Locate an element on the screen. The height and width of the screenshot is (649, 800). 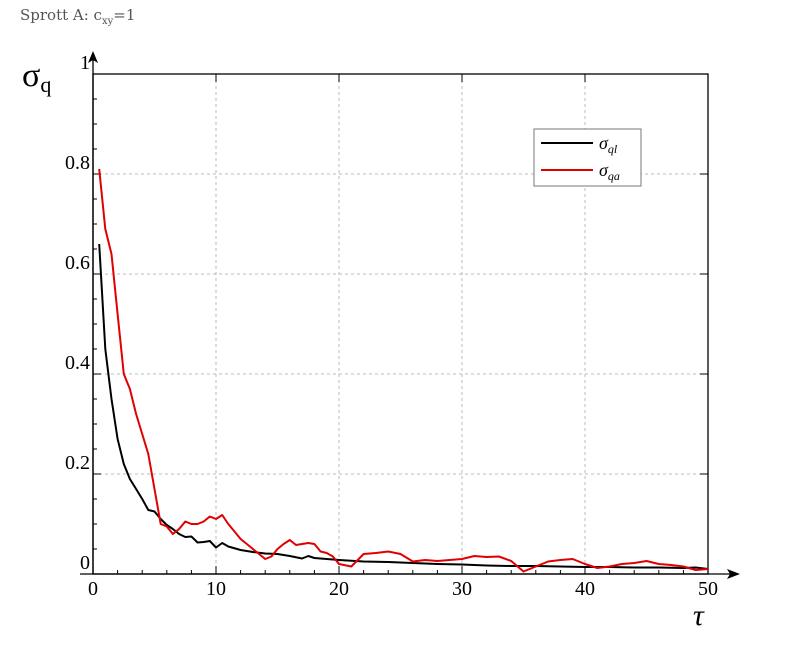
y-tick-label: 0.4 is located at coordinates (77, 363).